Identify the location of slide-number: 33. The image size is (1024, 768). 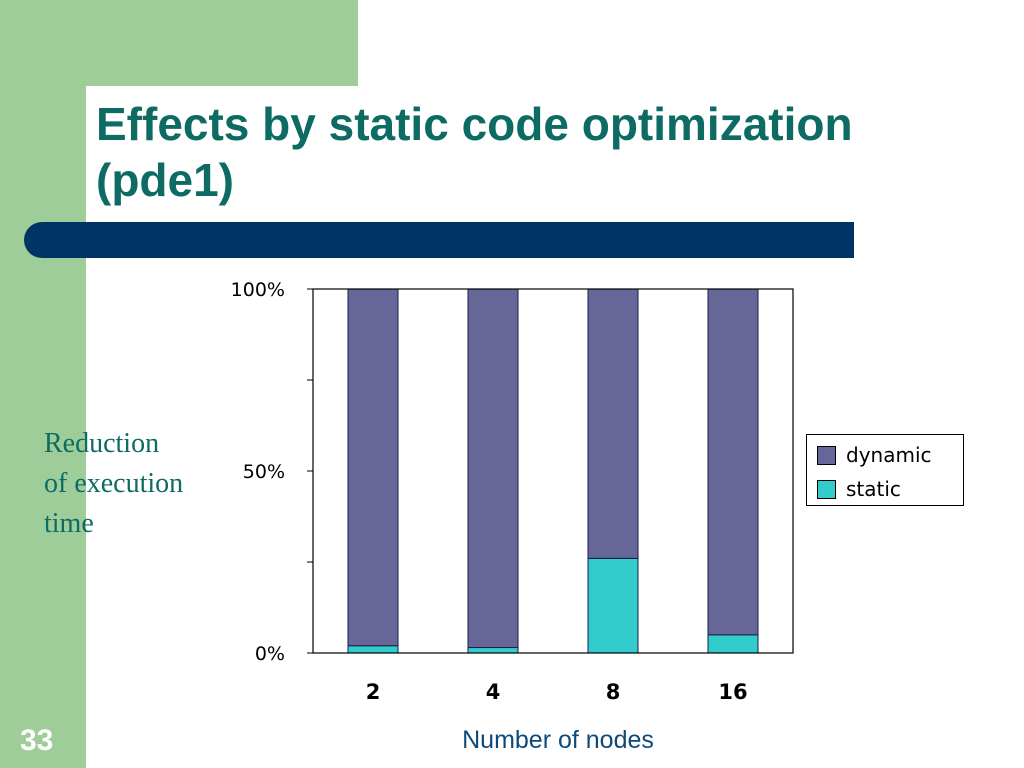
(37, 740).